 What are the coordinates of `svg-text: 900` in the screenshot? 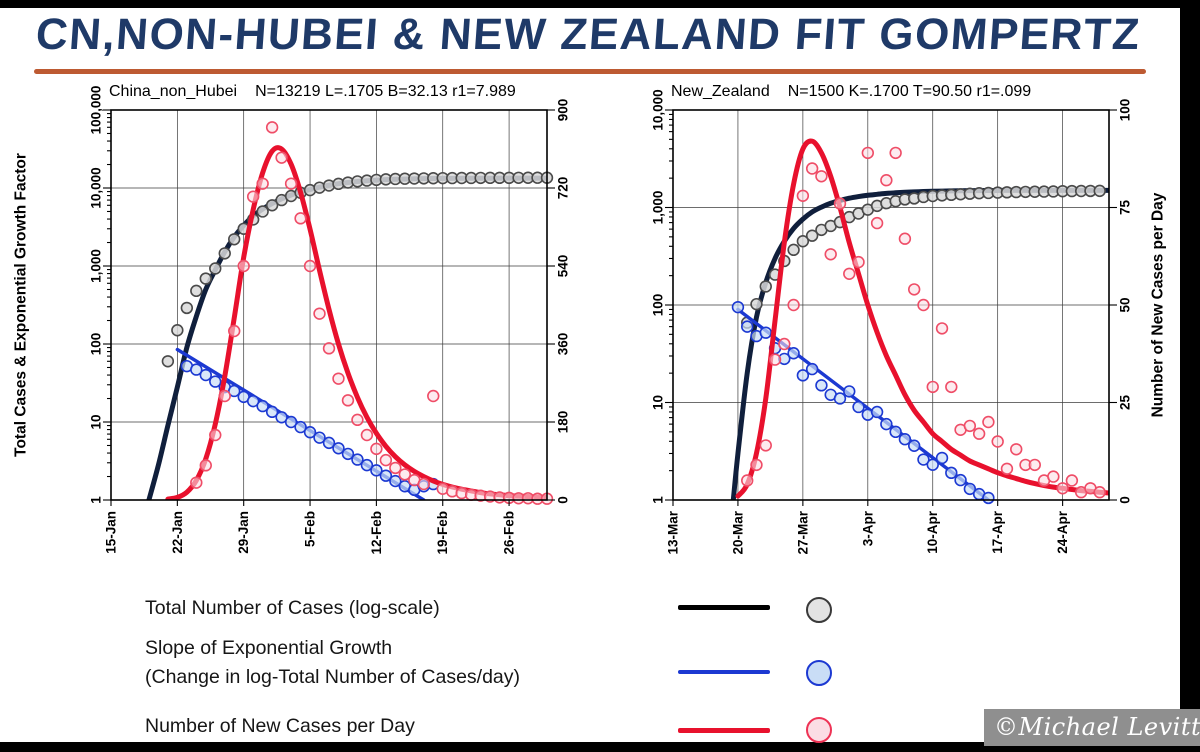 It's located at (563, 110).